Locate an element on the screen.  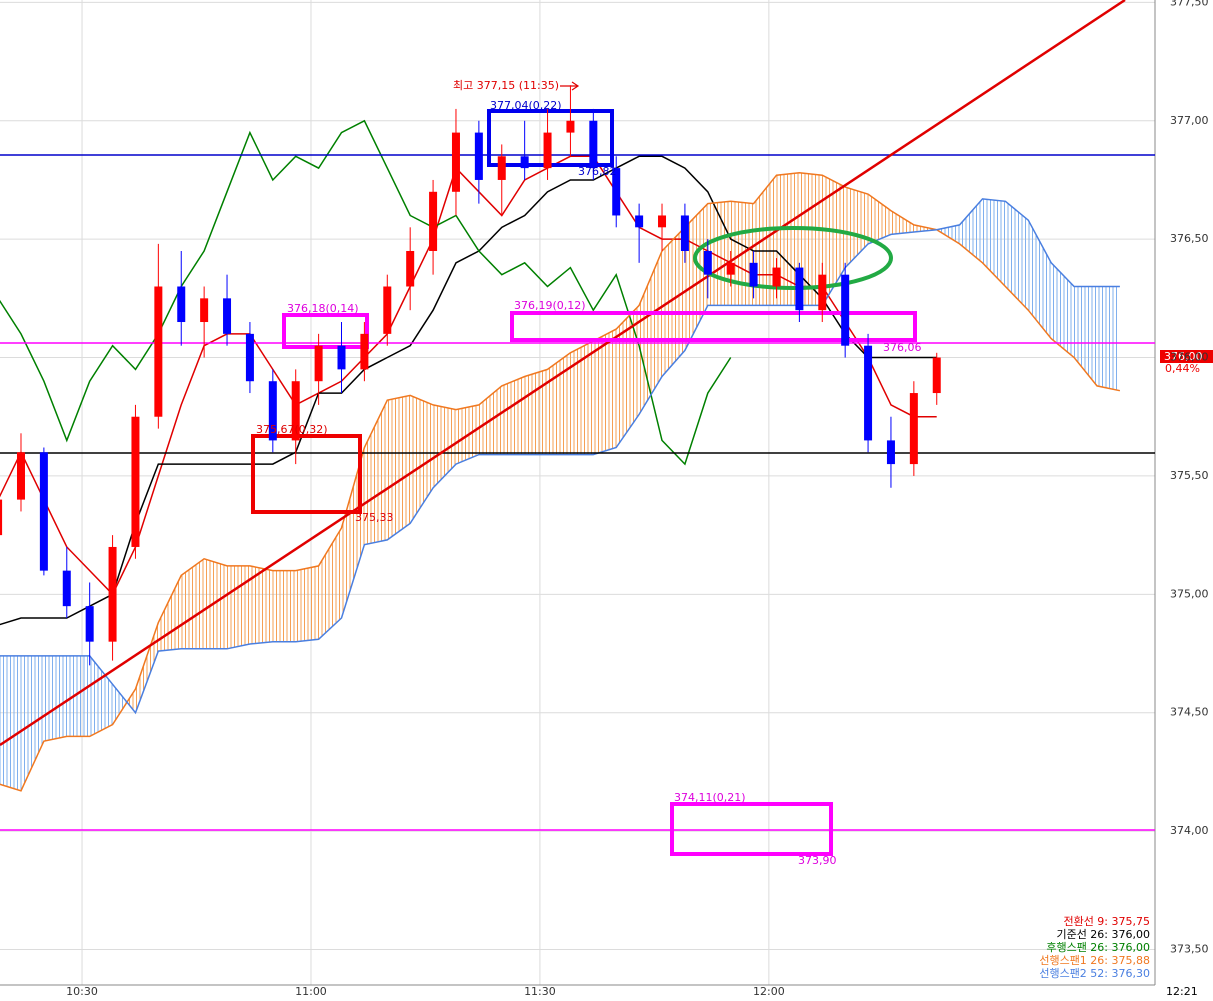
y-tick-label: 376,00 is located at coordinates (1189, 357).